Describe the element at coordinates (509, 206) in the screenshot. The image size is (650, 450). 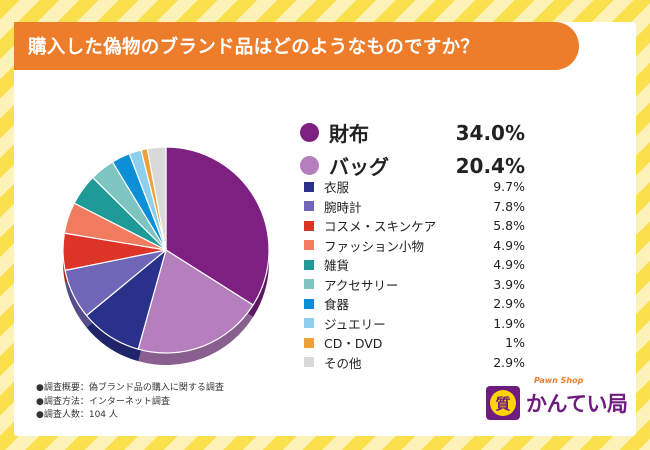
I see `legend-value: 7.8%` at that location.